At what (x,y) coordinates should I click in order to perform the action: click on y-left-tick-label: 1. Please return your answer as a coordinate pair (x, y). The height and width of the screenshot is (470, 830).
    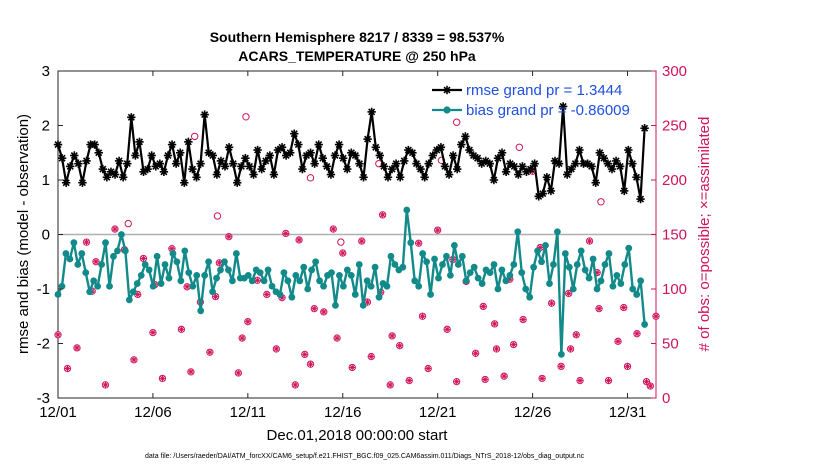
    Looking at the image, I should click on (46, 180).